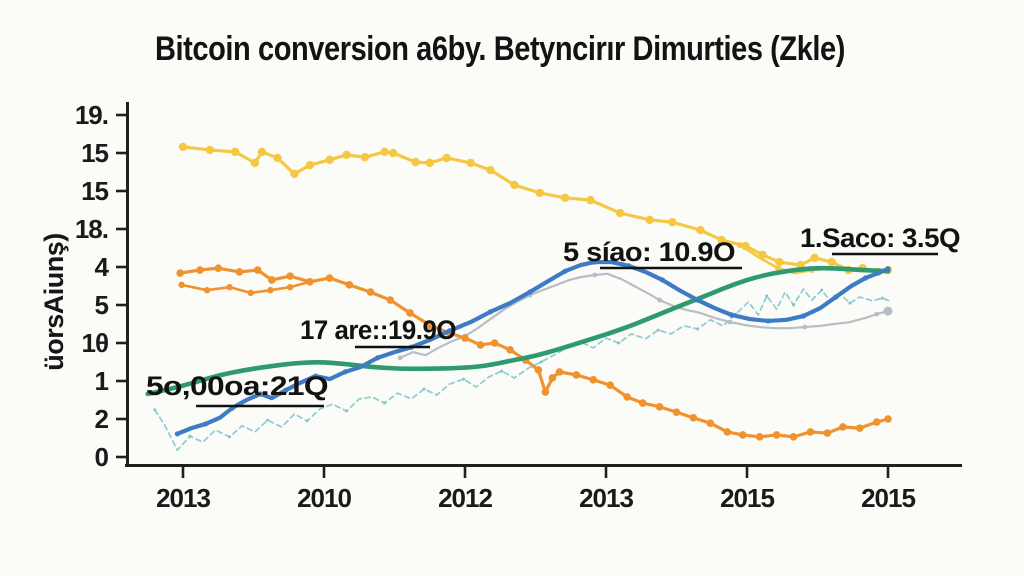  What do you see at coordinates (465, 498) in the screenshot?
I see `x-tick-label: 2012` at bounding box center [465, 498].